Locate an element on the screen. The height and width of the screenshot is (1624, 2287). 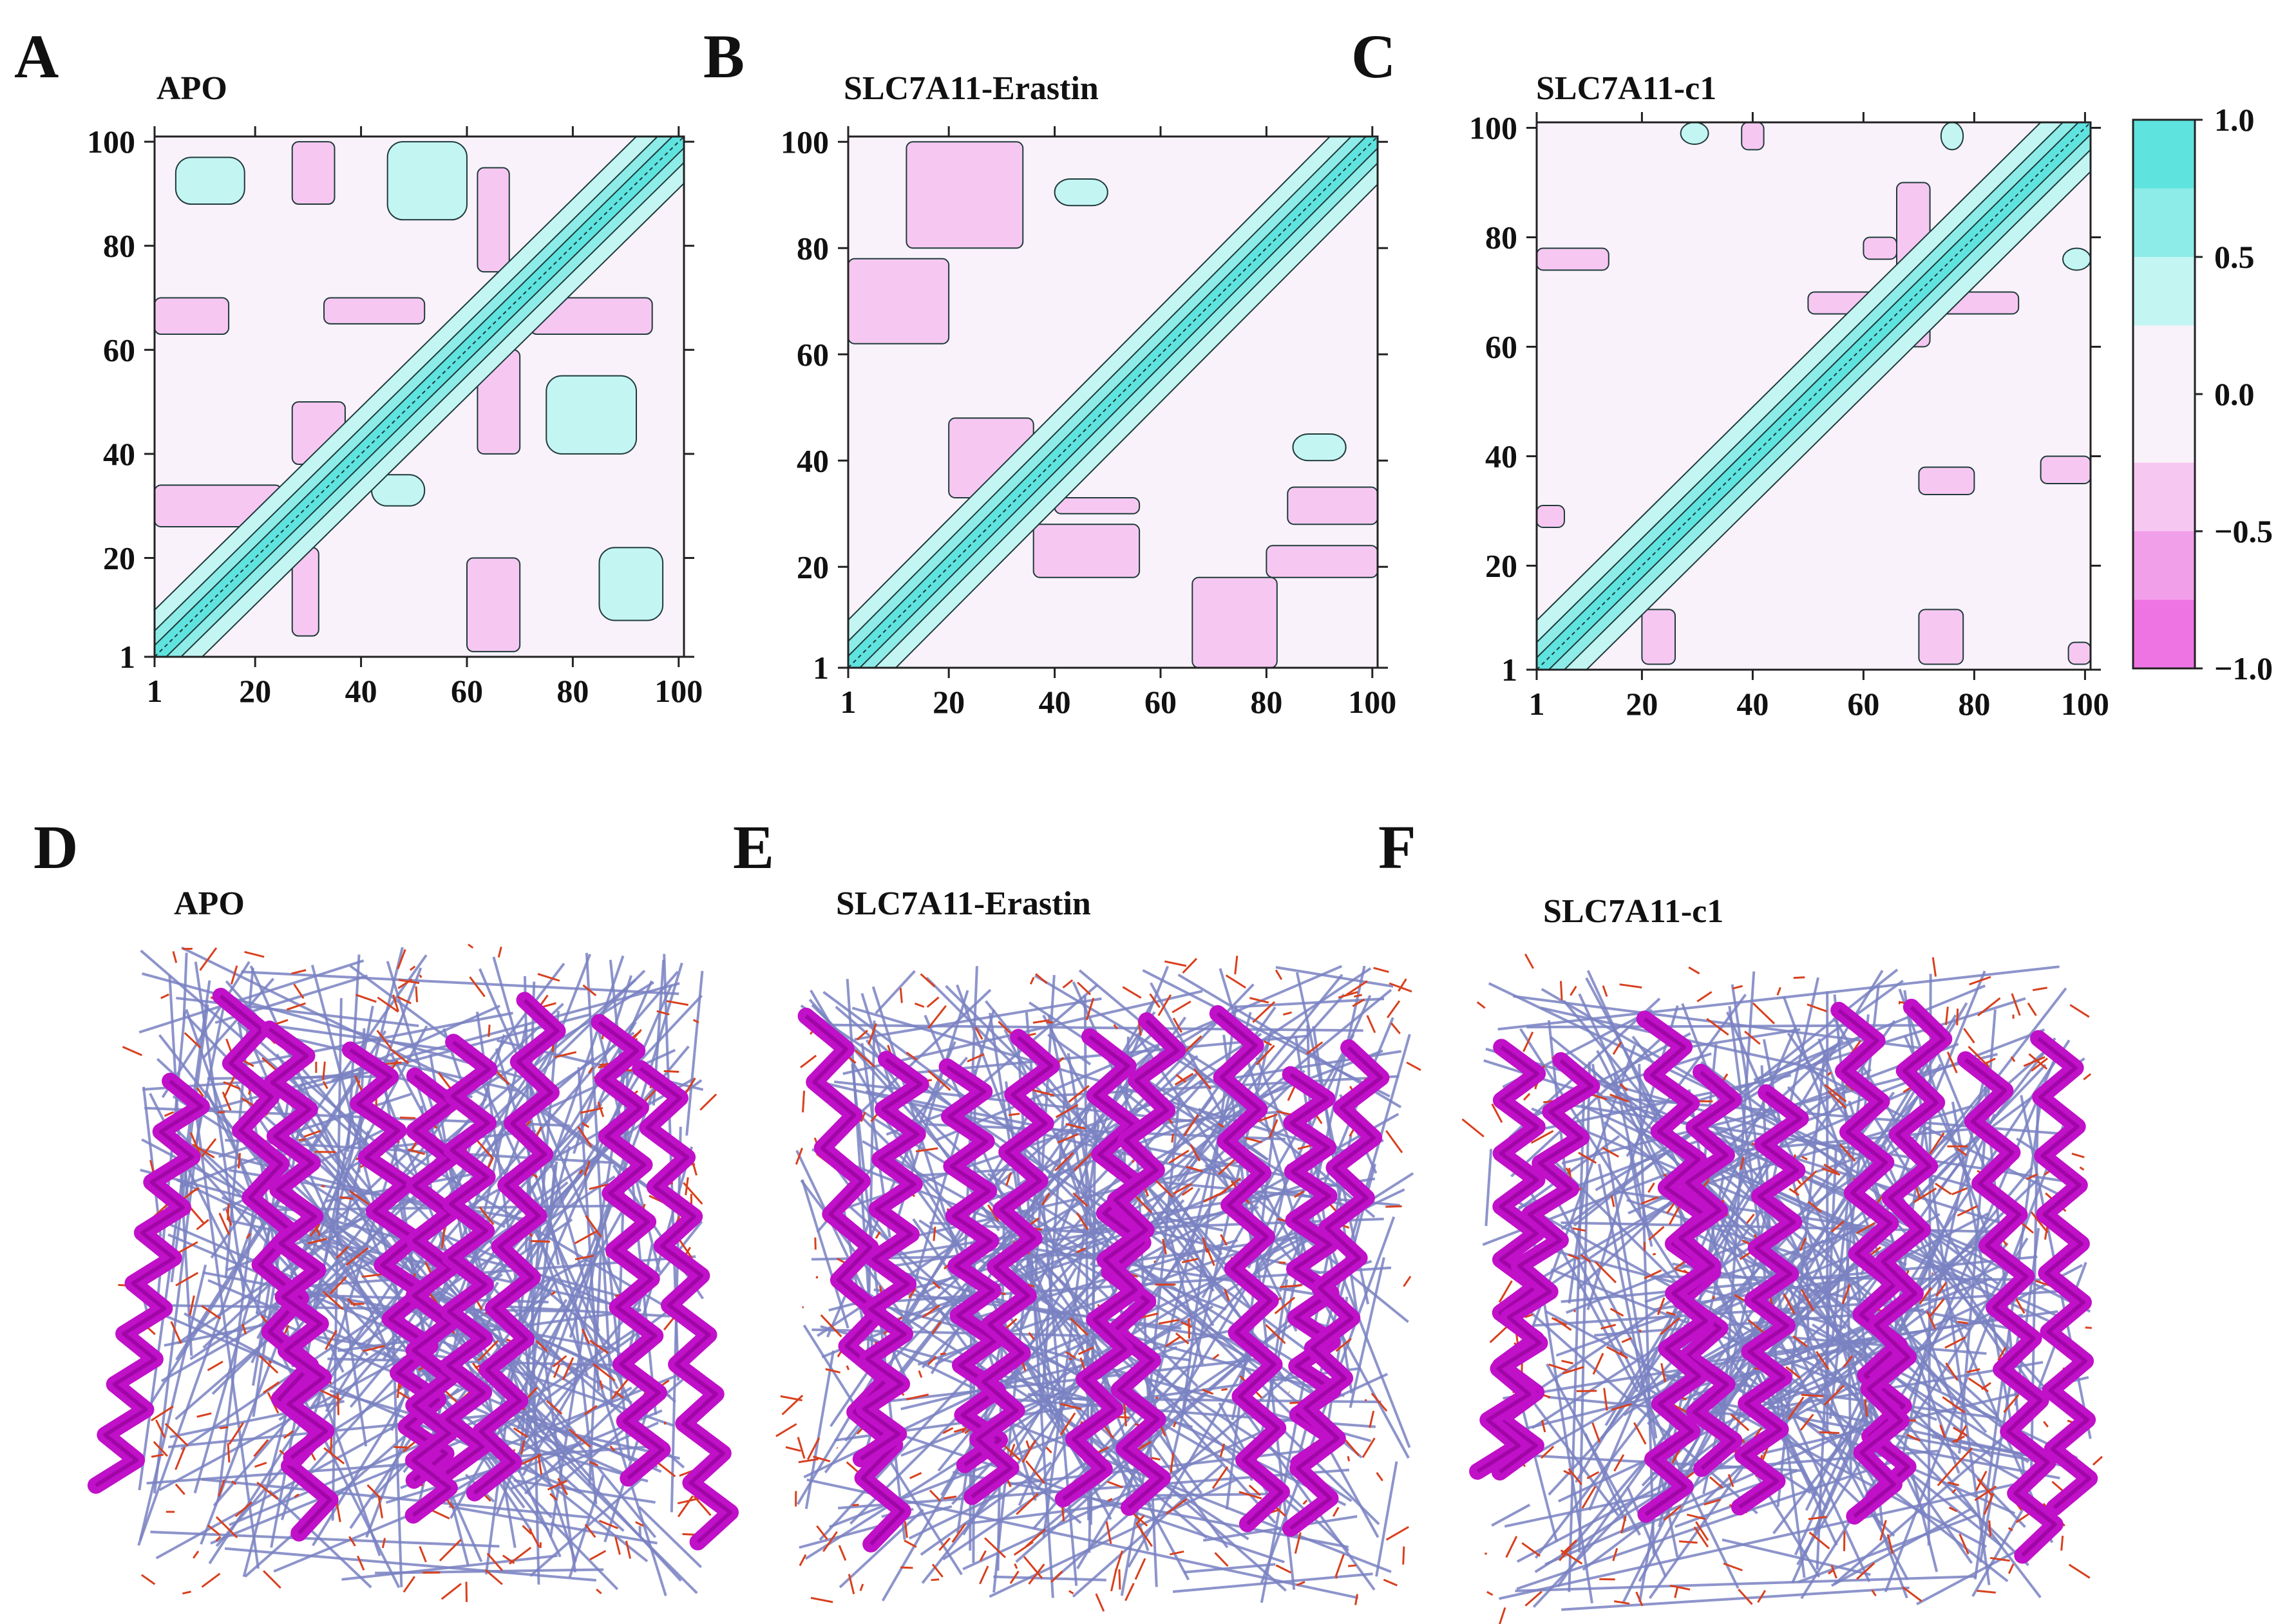
panel-letter-e: E is located at coordinates (754, 847).